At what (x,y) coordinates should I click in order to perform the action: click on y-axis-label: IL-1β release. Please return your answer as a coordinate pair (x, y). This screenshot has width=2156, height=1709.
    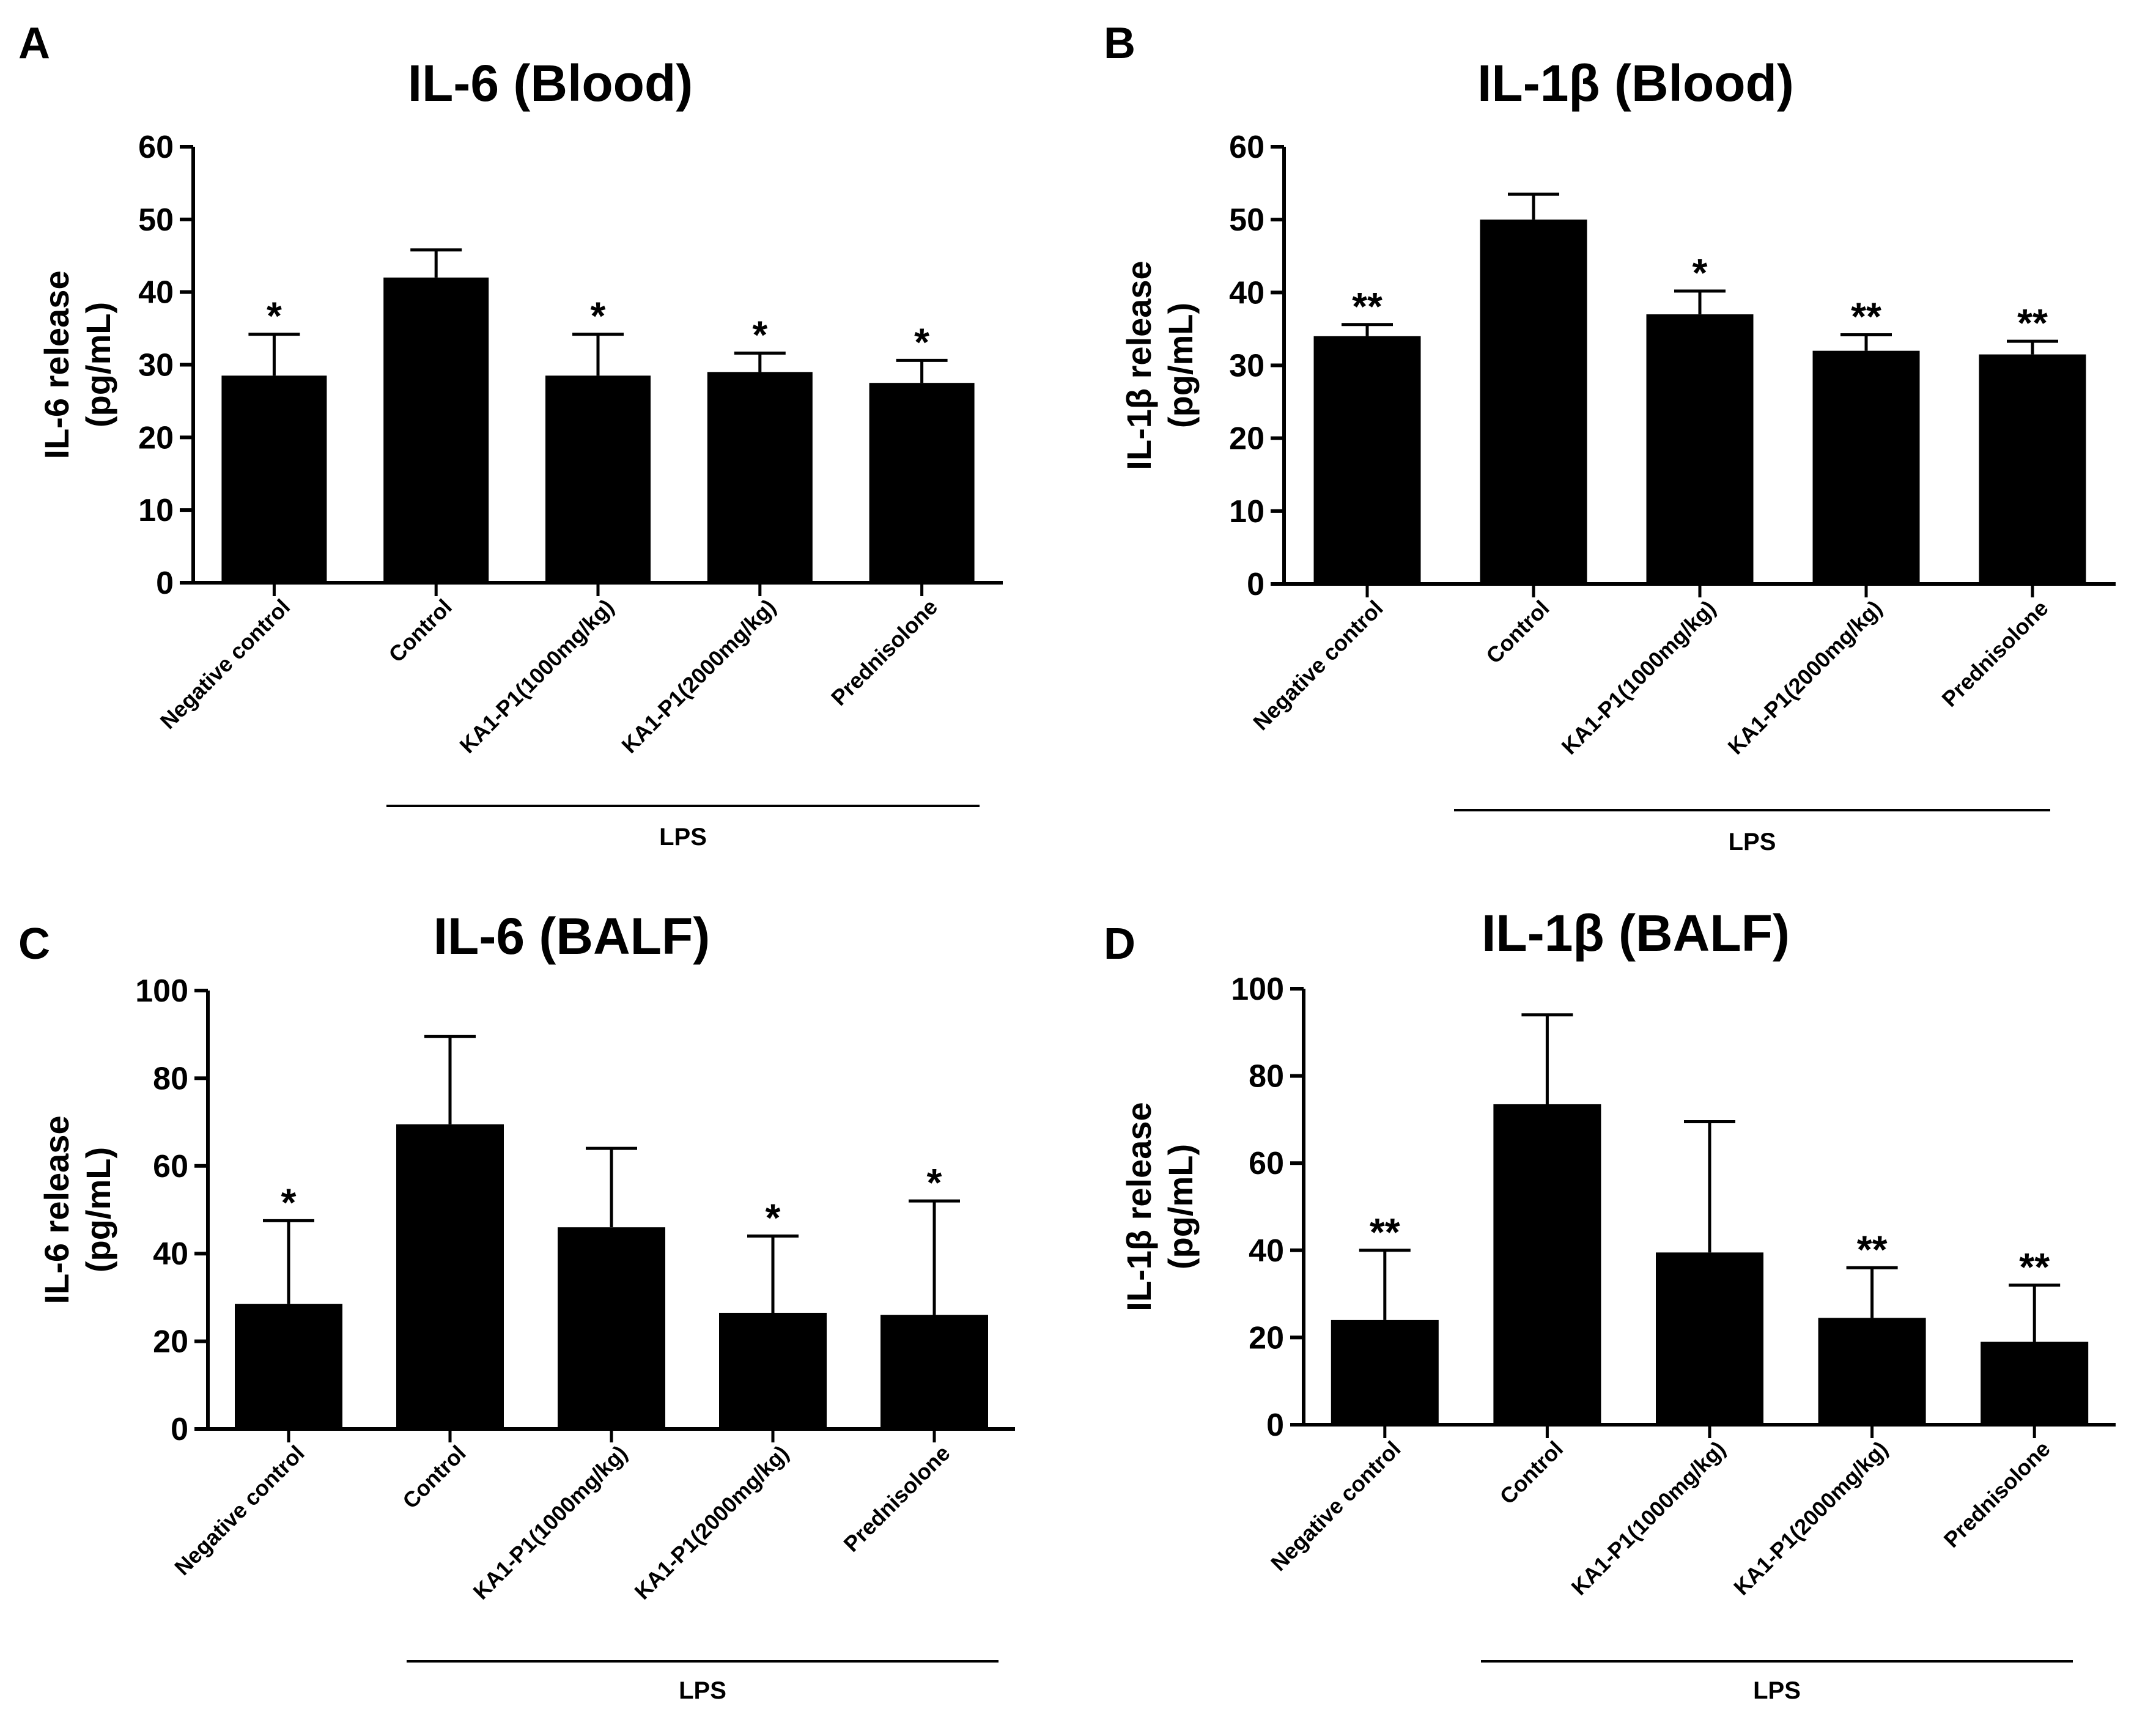
    Looking at the image, I should click on (1139, 1206).